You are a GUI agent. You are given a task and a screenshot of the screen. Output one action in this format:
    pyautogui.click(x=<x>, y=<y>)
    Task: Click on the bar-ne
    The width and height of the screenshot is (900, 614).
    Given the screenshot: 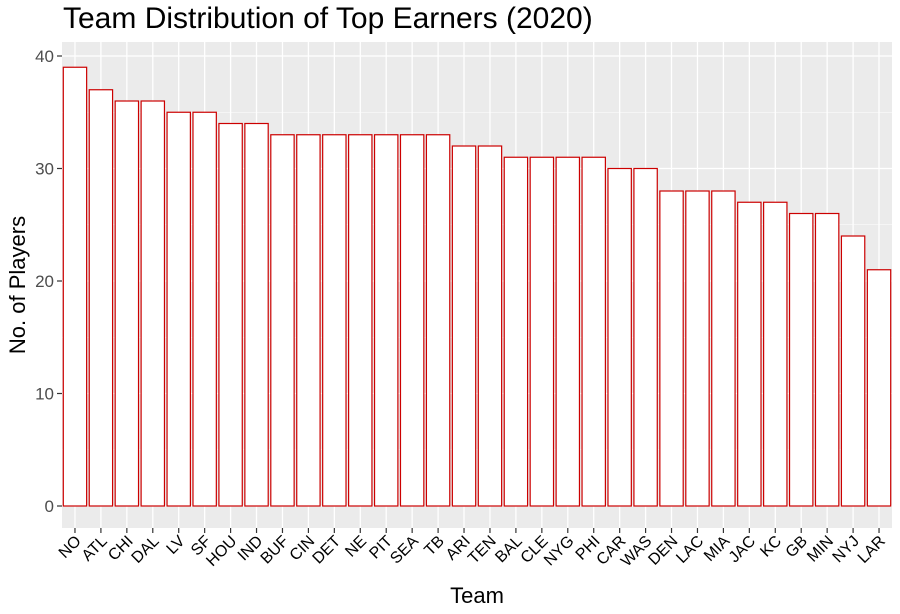 What is the action you would take?
    pyautogui.click(x=360, y=320)
    